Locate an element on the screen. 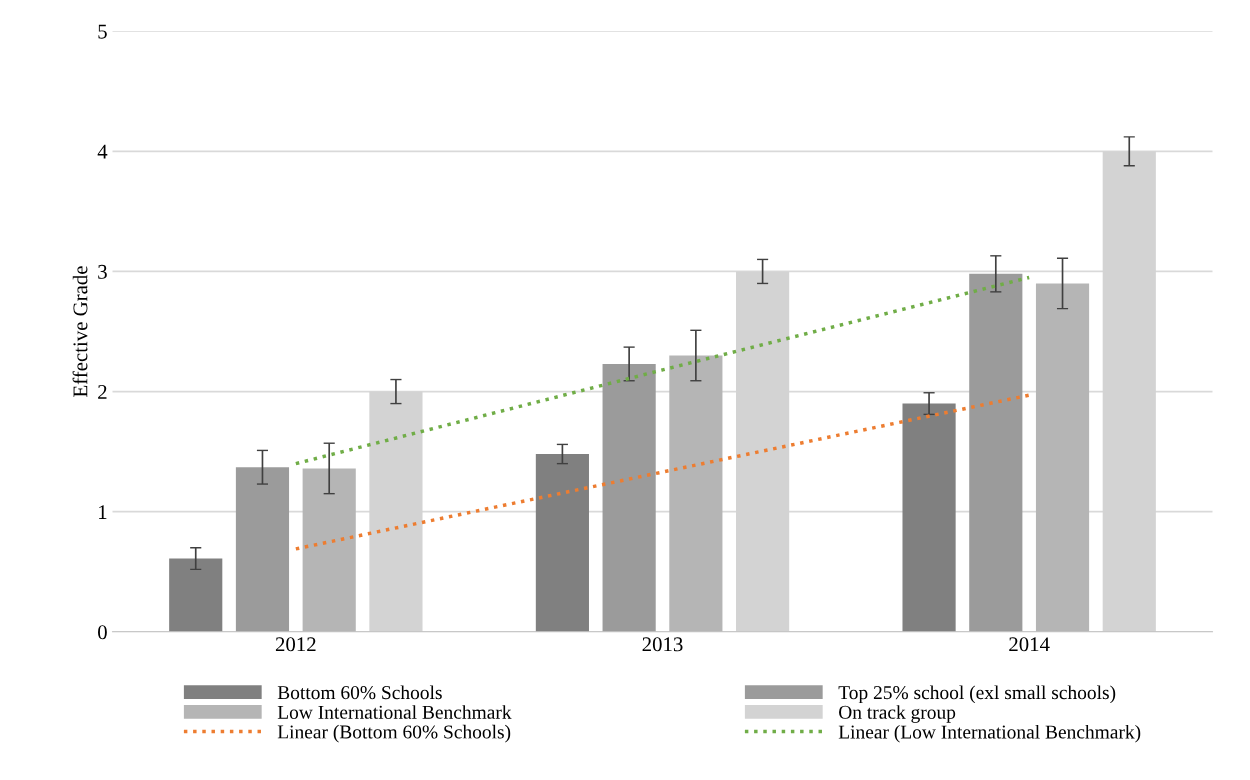 The height and width of the screenshot is (780, 1250). y-tick-label: 1 is located at coordinates (103, 512).